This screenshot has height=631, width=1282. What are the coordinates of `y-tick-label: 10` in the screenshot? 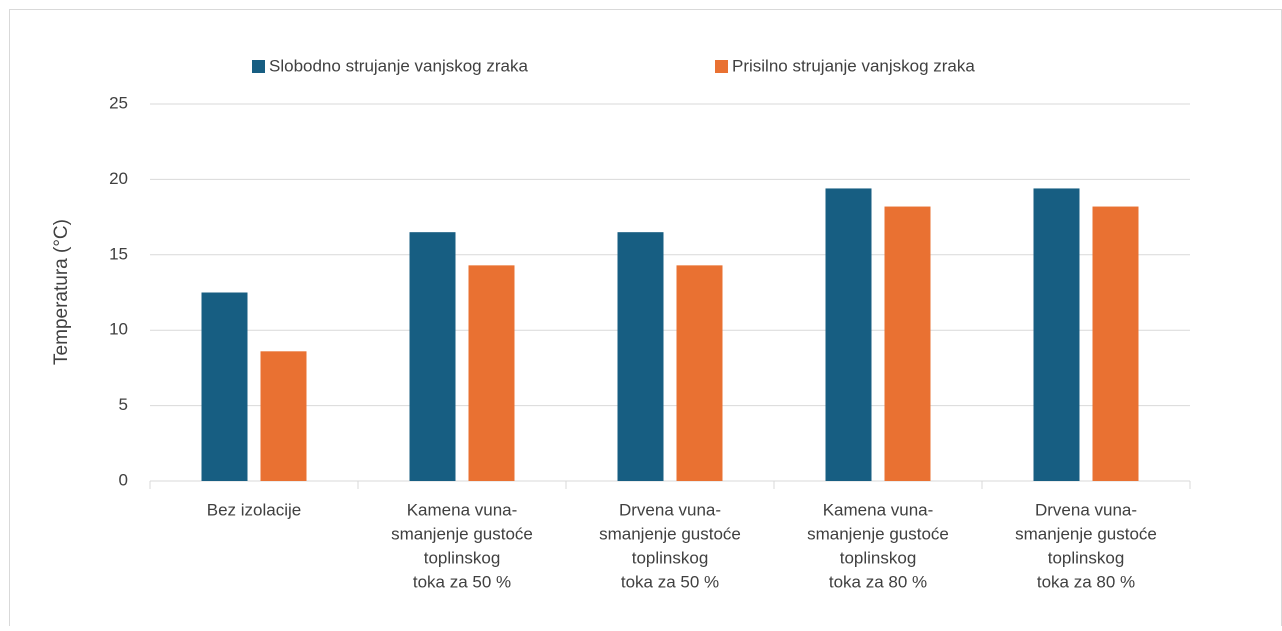 It's located at (118, 329).